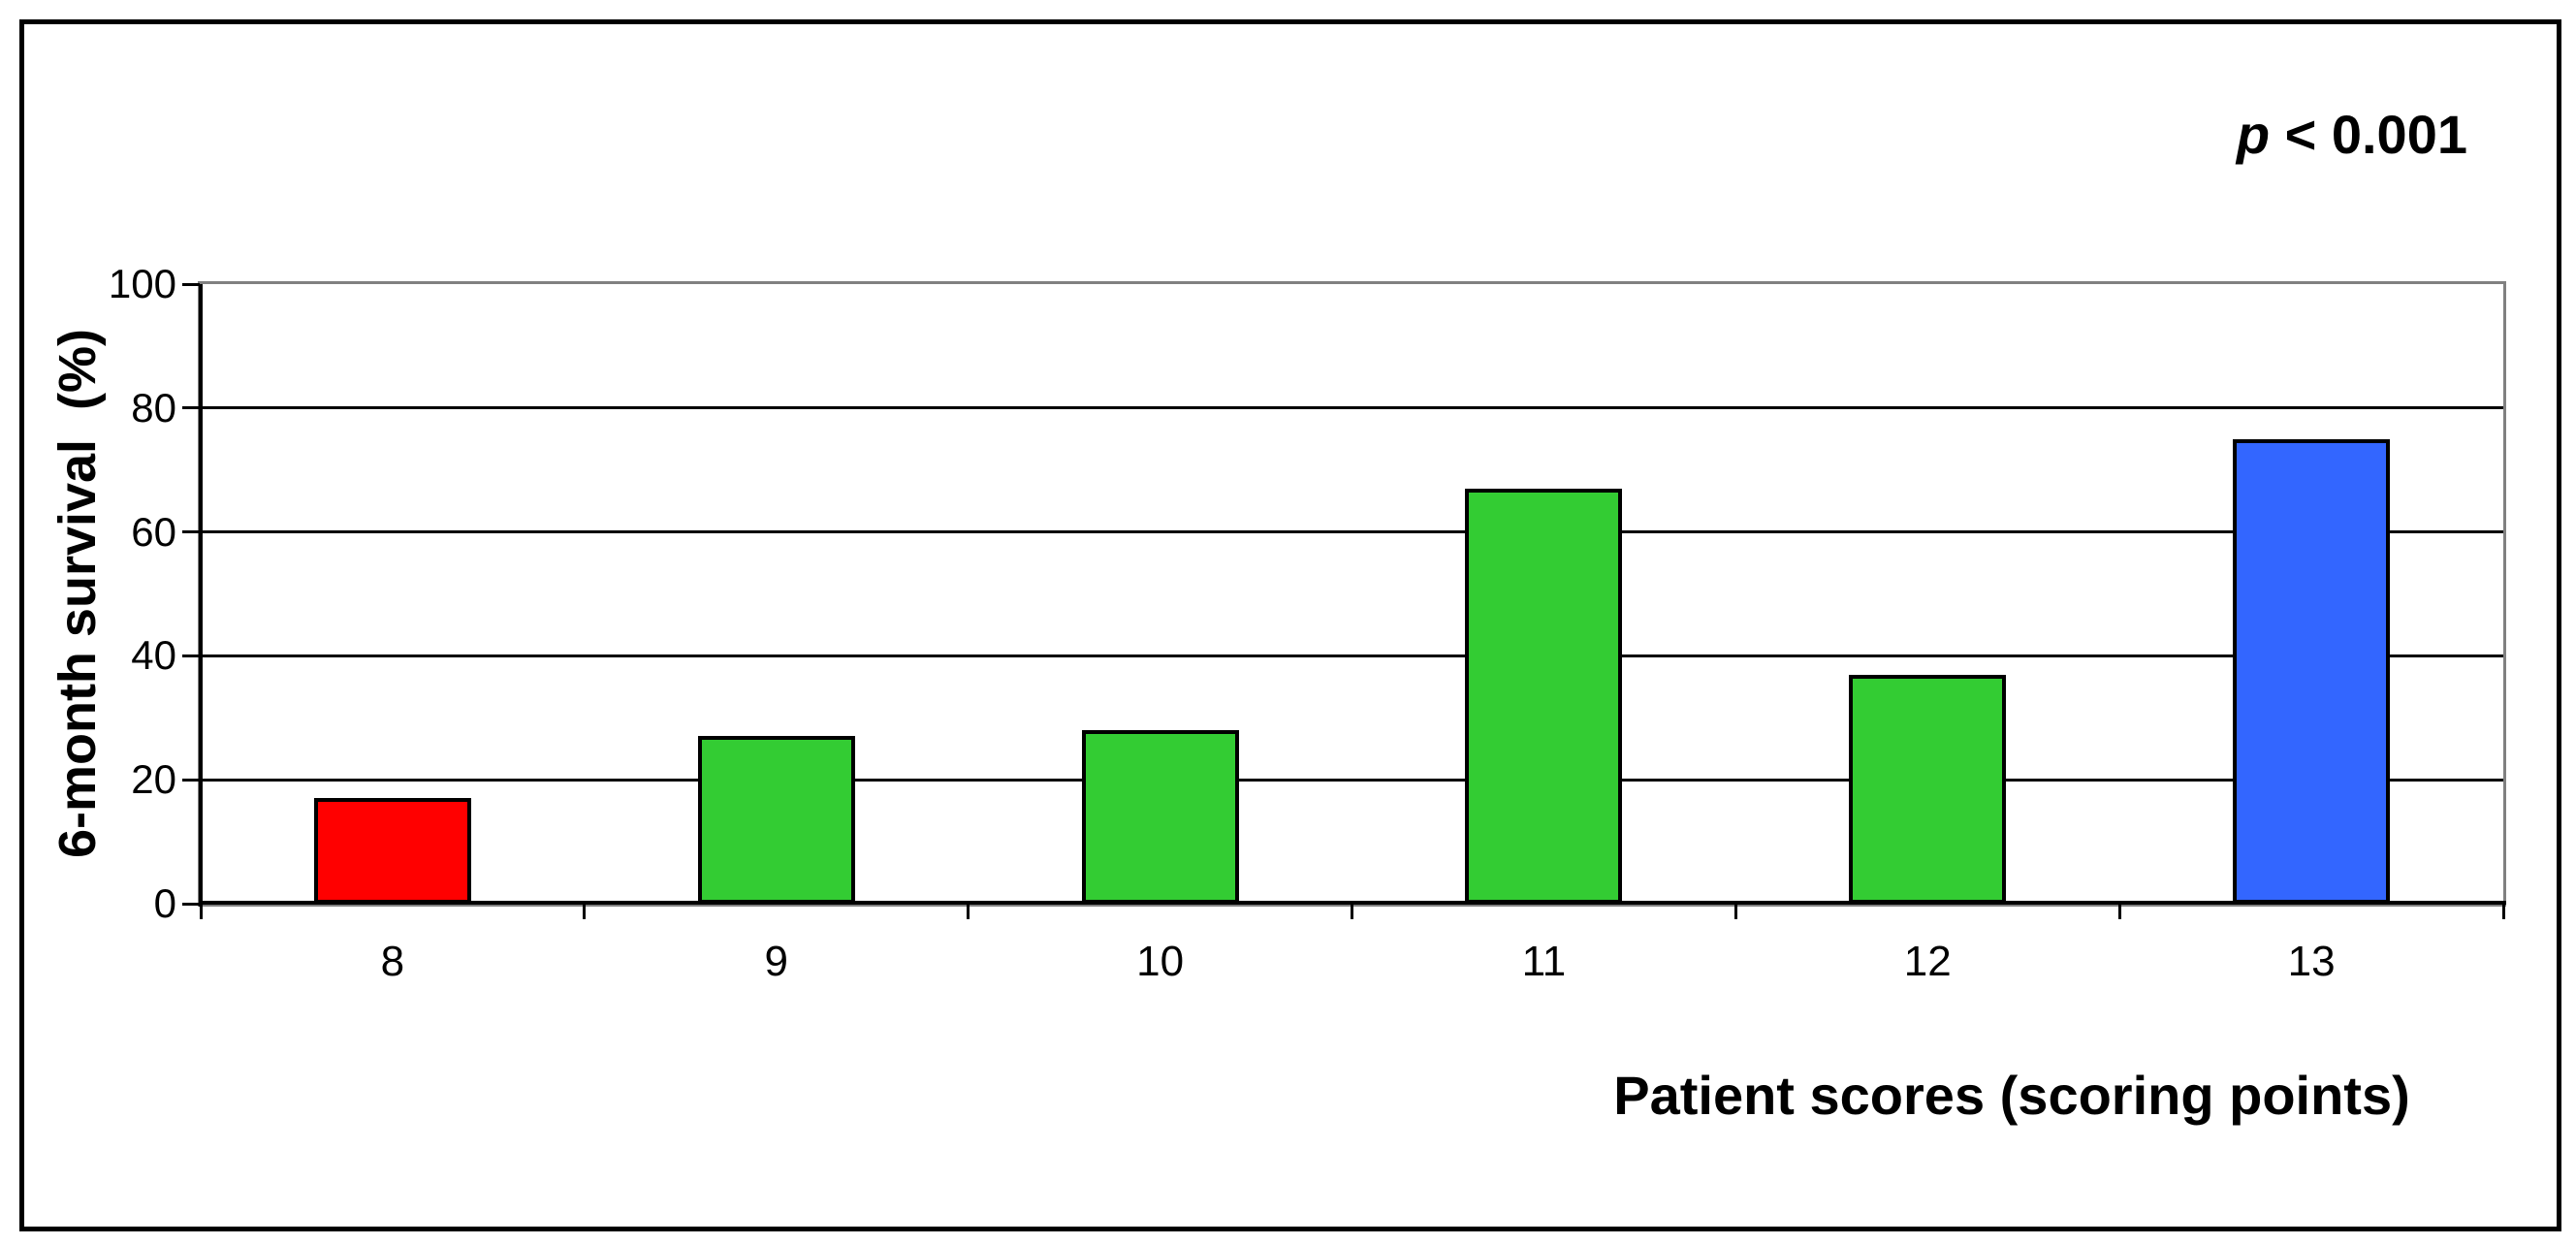 The width and height of the screenshot is (2576, 1245). Describe the element at coordinates (2311, 962) in the screenshot. I see `x-axis-category-label: 13` at that location.